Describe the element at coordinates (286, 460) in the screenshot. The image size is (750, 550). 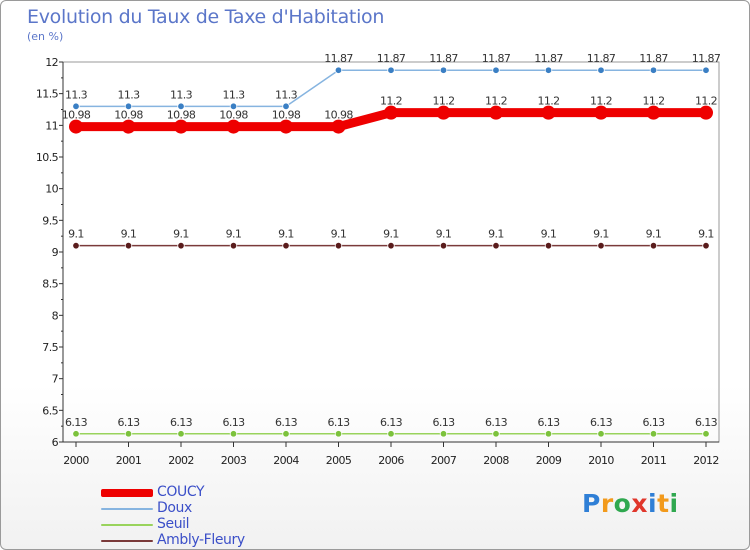
I see `x-tick-label: 2004` at that location.